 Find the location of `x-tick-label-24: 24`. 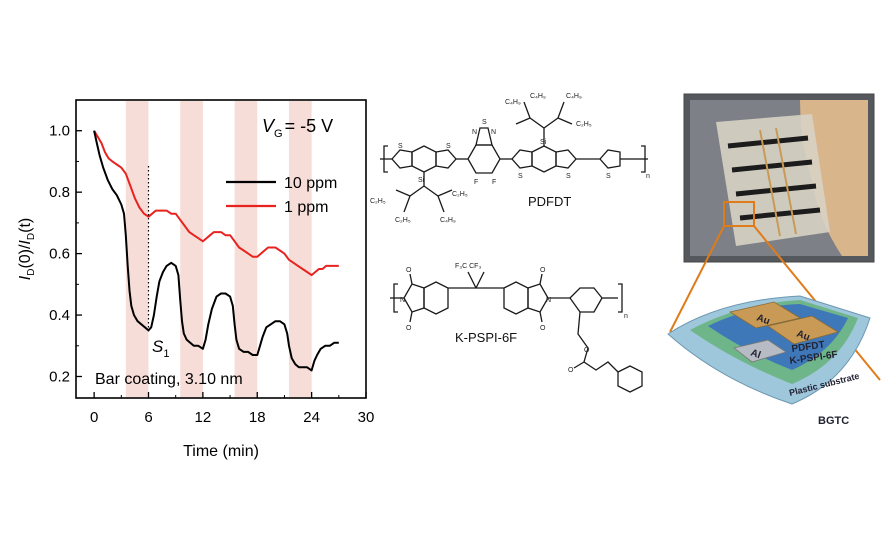

x-tick-label-24: 24 is located at coordinates (311, 417).